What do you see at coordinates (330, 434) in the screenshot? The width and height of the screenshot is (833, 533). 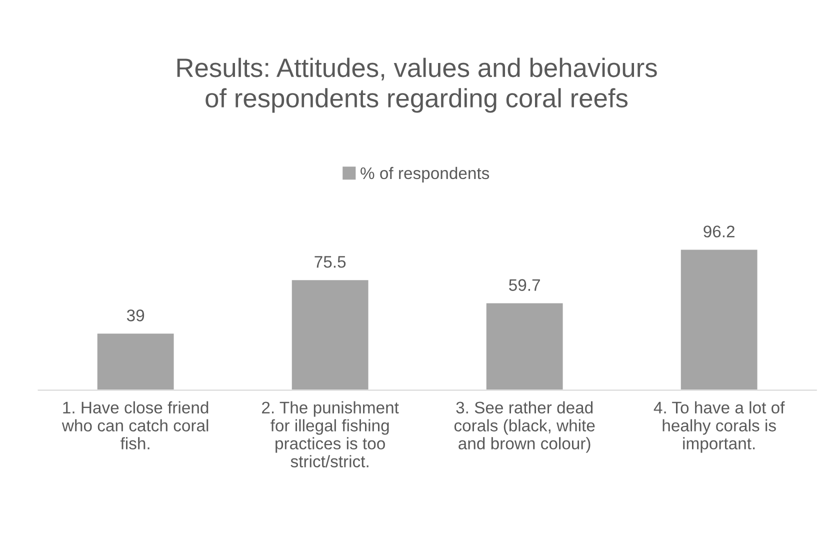 I see `x-tick-label: 2. The punishment for illegal fishing practices is too strict/strict.` at bounding box center [330, 434].